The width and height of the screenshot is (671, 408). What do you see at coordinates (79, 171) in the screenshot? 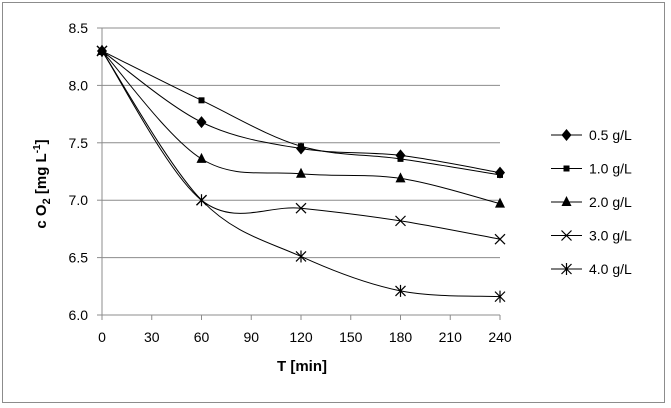
I see `y-tick-labels: 6.0 6.5 7.0 7.5 8.0 8.5` at bounding box center [79, 171].